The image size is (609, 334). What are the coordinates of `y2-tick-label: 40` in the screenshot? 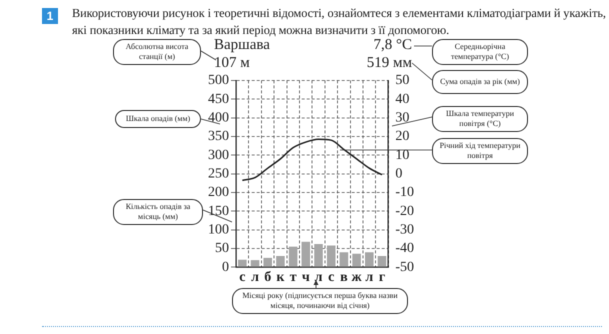 It's located at (402, 99).